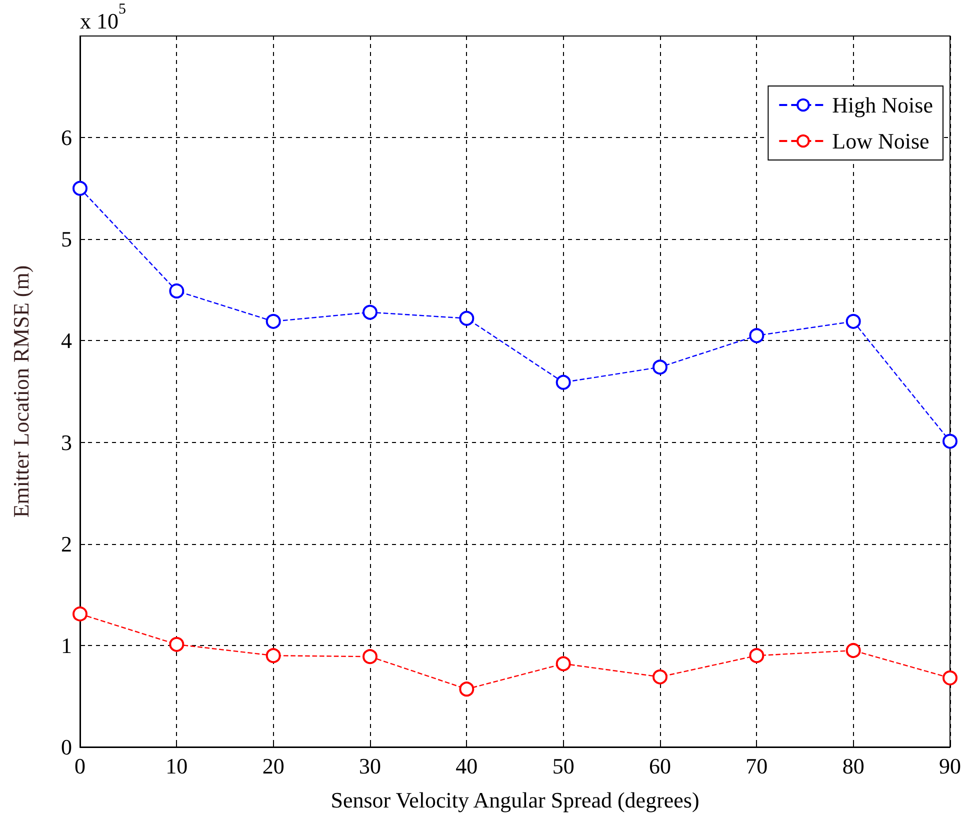  I want to click on x-tick-label: 80, so click(853, 766).